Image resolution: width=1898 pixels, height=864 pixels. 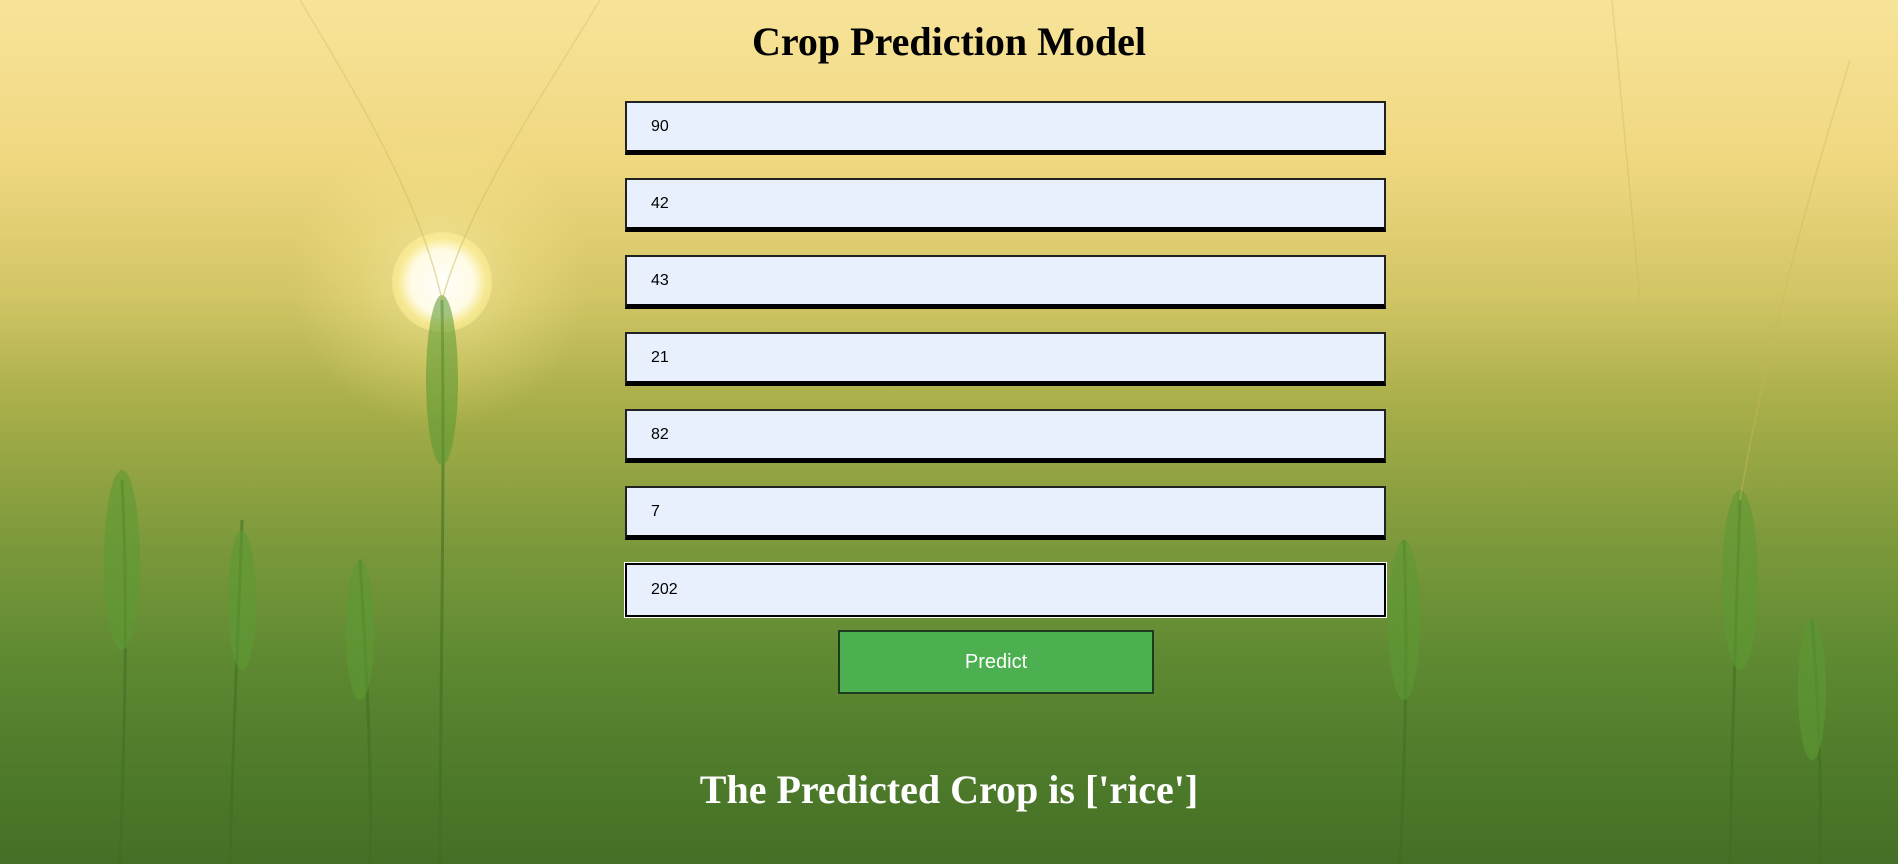 What do you see at coordinates (949, 789) in the screenshot?
I see `prediction-result: The Predicted Crop is ['rice']` at bounding box center [949, 789].